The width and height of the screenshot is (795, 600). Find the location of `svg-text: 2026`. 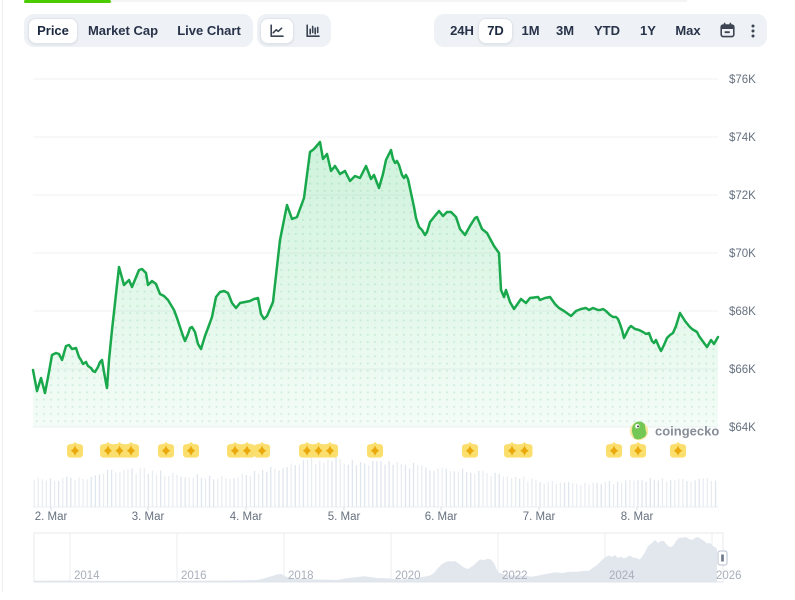

svg-text: 2026 is located at coordinates (729, 576).